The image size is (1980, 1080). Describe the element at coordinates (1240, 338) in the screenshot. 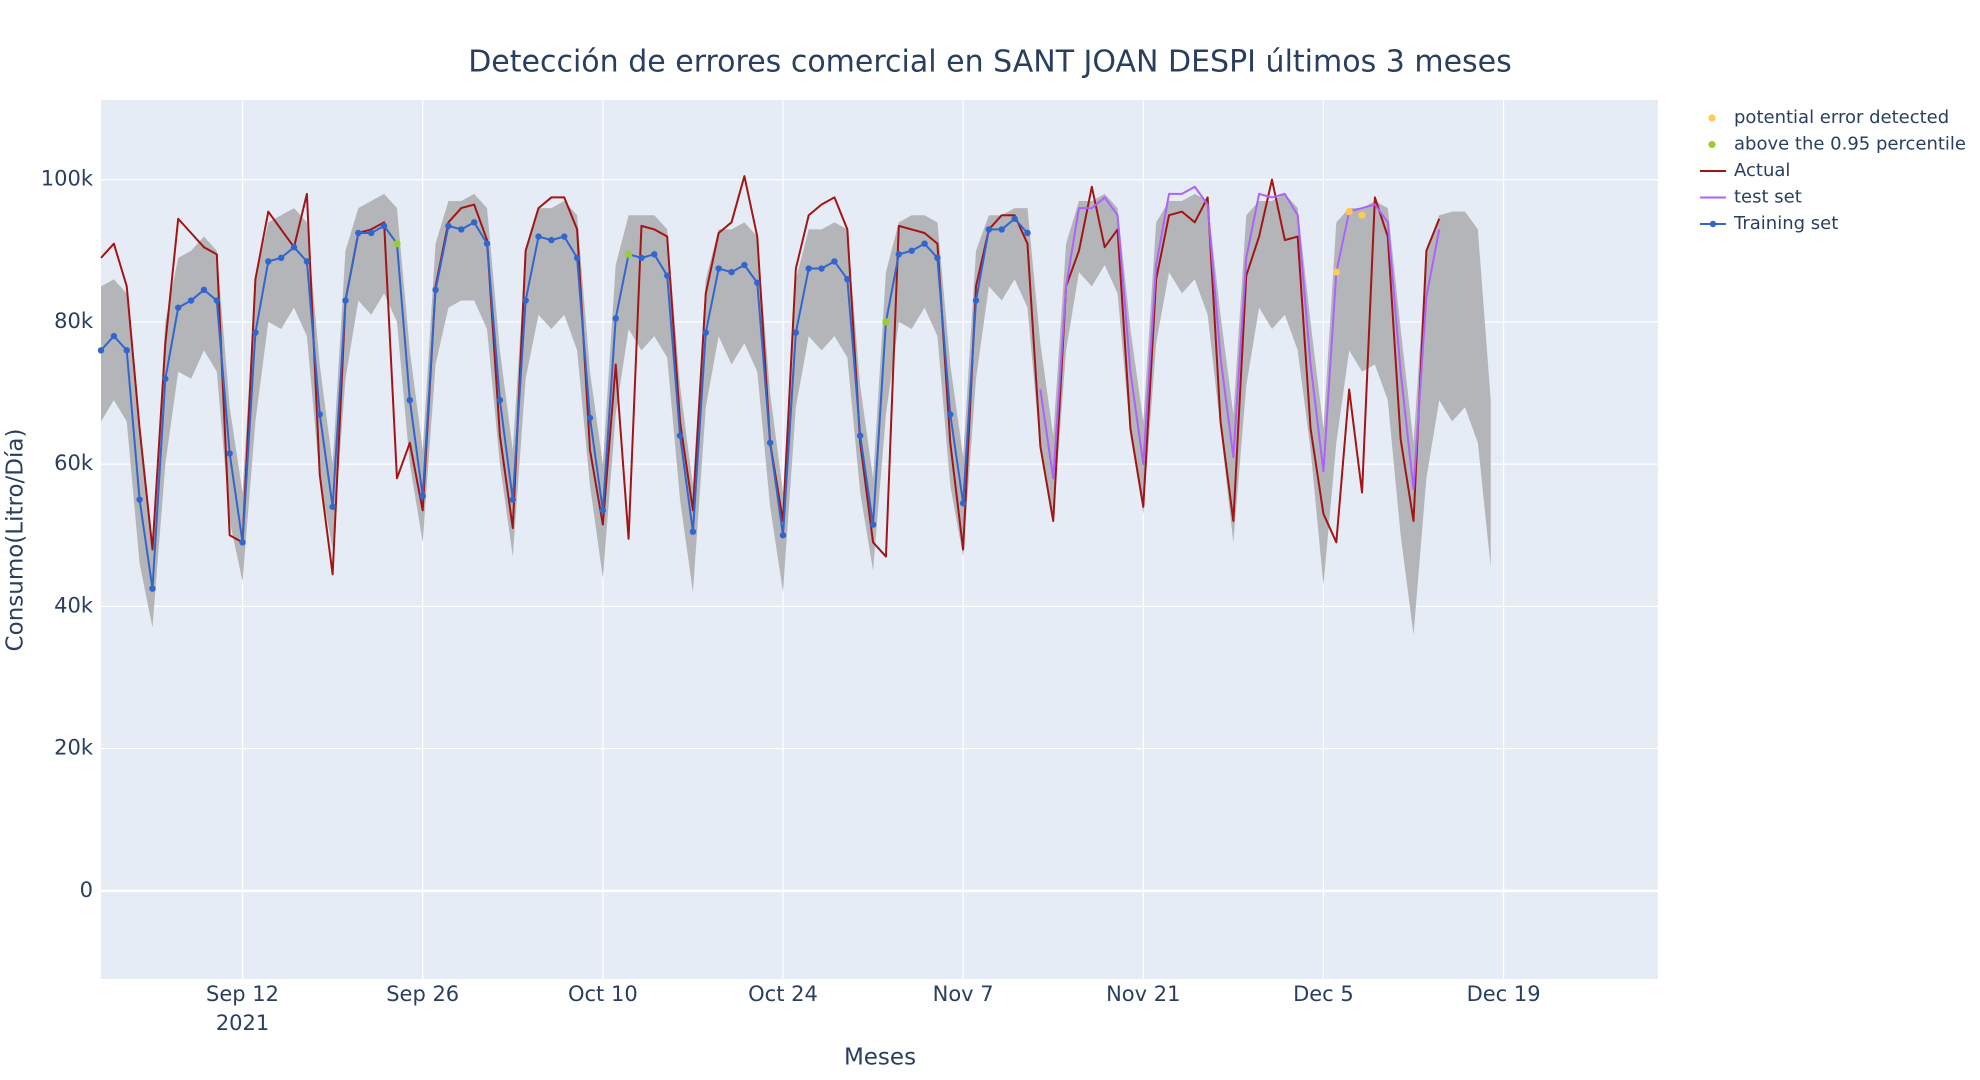

I see `series-line` at that location.